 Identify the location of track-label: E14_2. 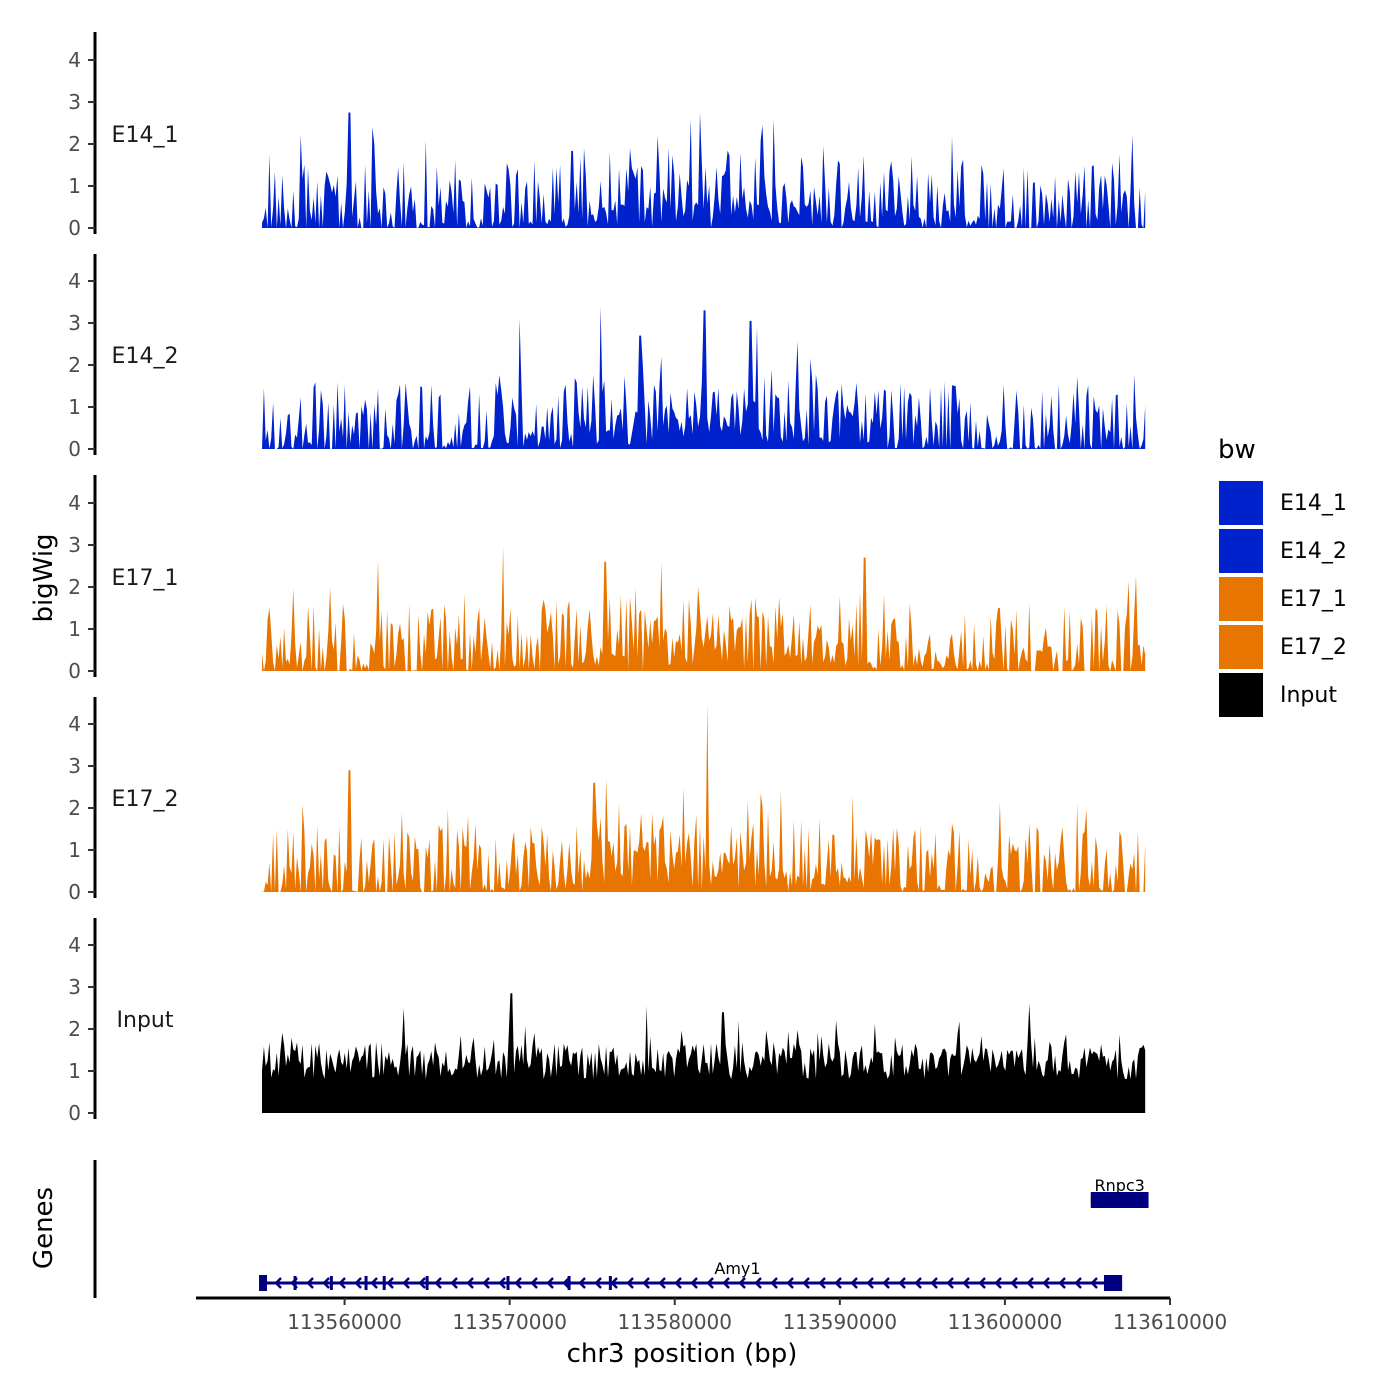
(145, 356).